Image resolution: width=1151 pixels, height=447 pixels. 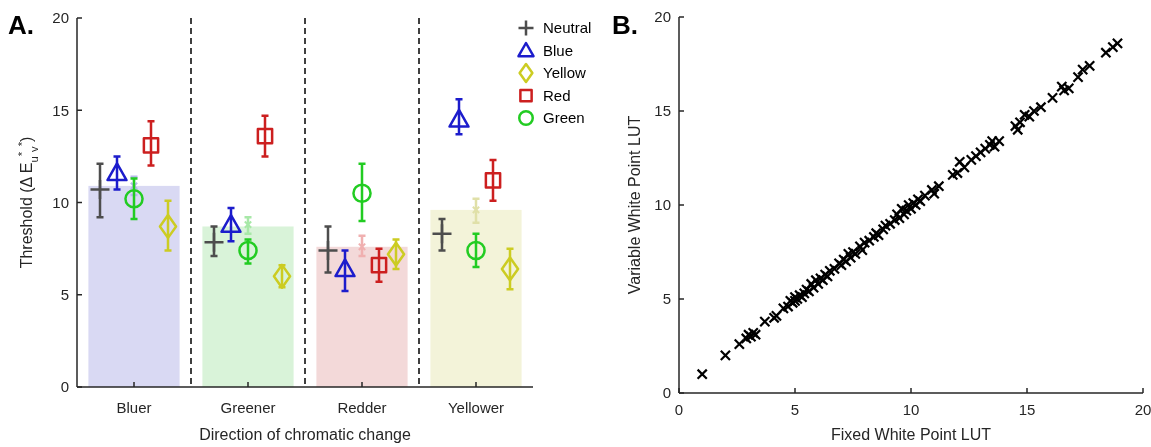 What do you see at coordinates (911, 434) in the screenshot?
I see `x-axis-title: Fixed White Point LUT` at bounding box center [911, 434].